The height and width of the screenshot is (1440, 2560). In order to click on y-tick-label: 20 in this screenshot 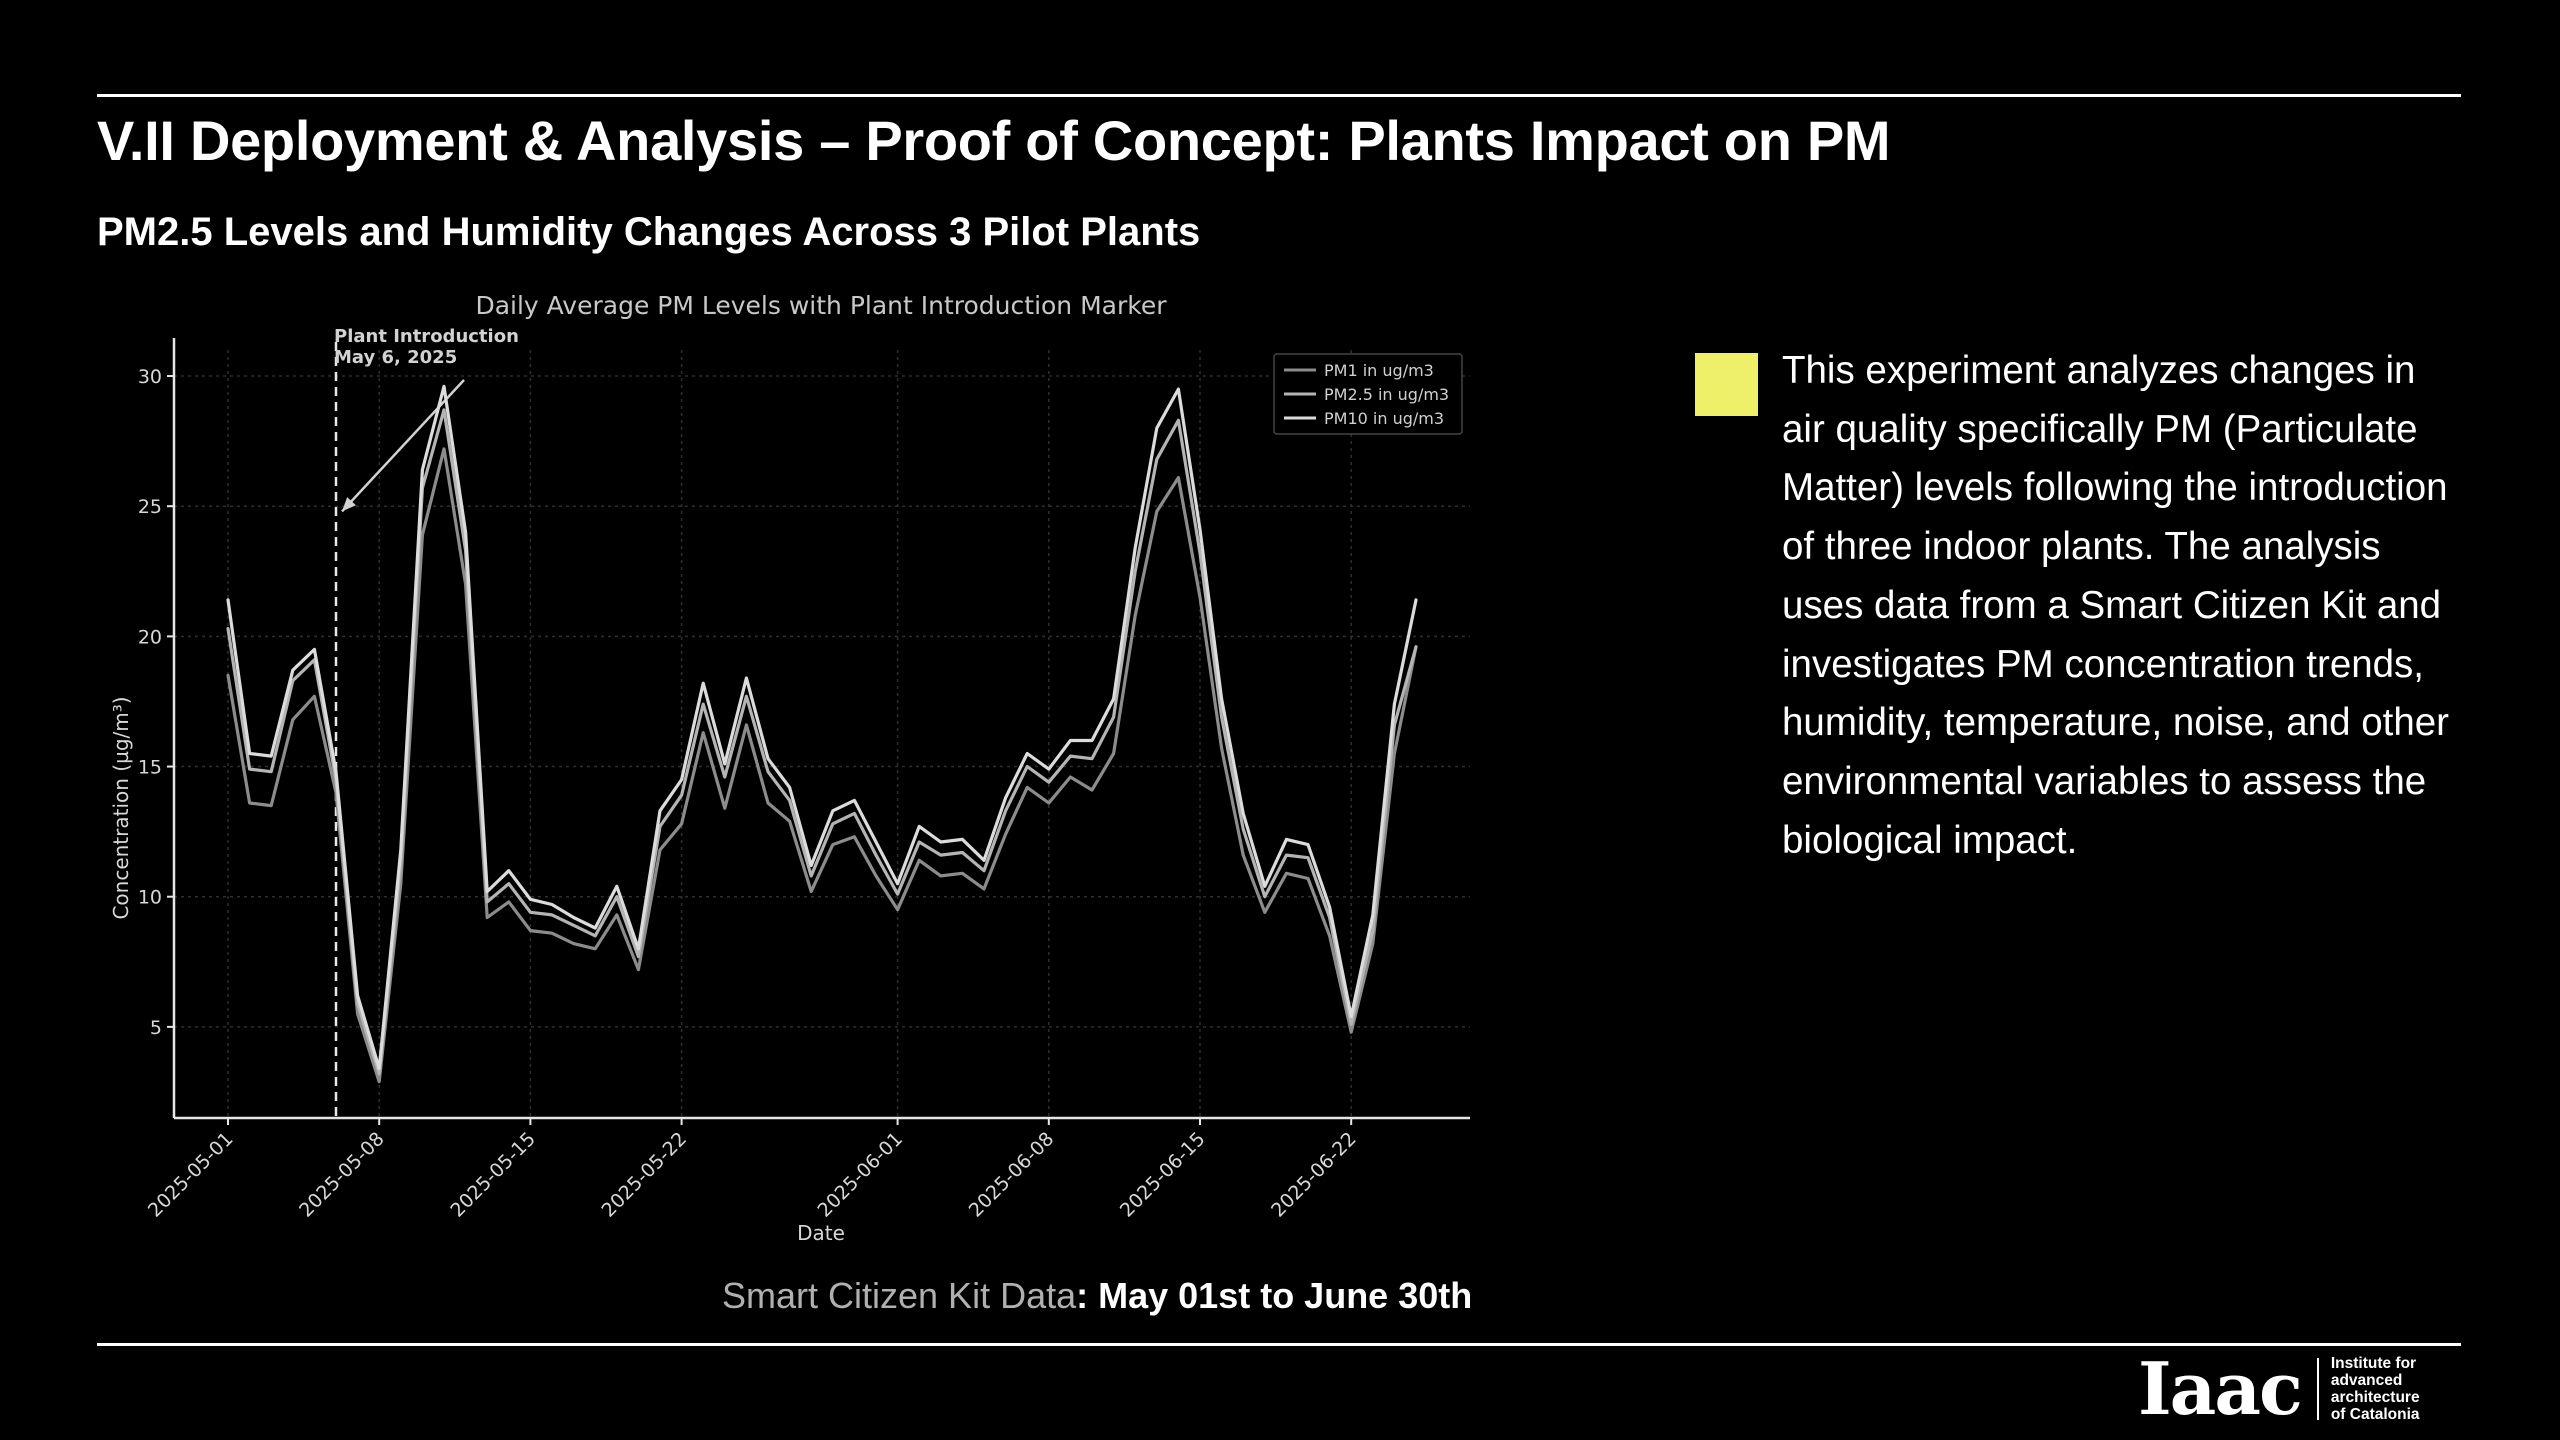, I will do `click(150, 637)`.